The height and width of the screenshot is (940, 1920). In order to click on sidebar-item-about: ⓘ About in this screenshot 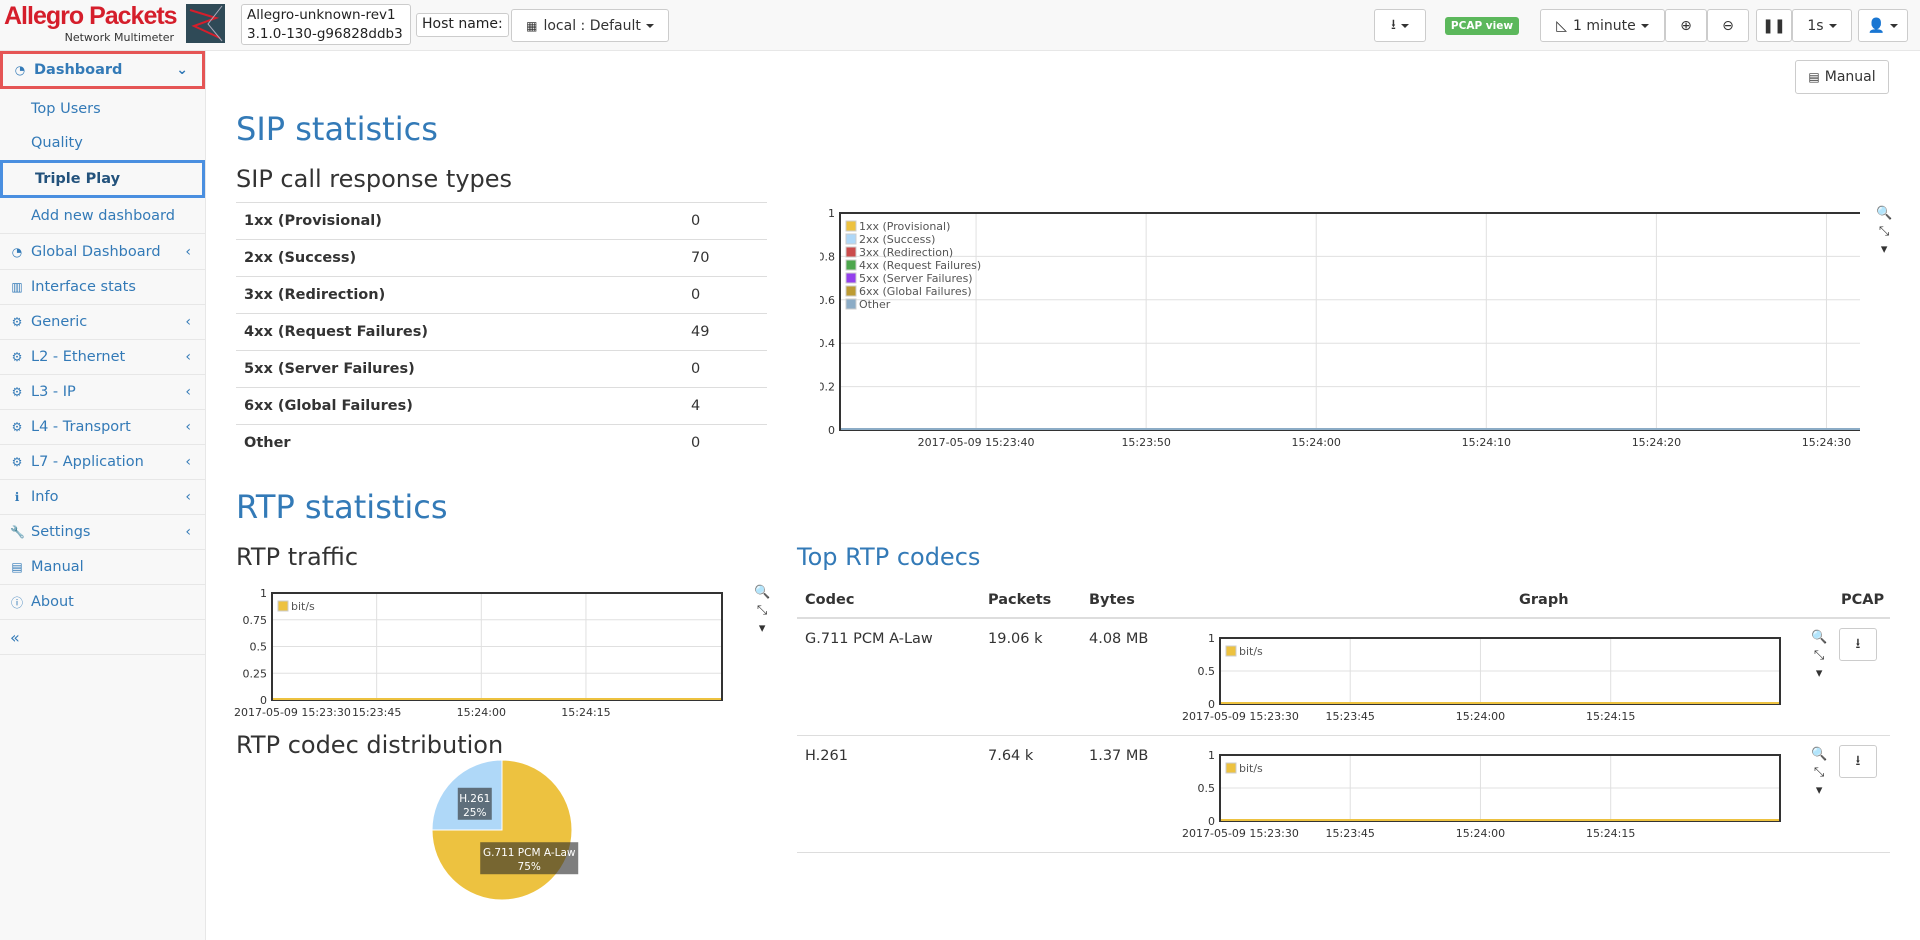, I will do `click(102, 602)`.